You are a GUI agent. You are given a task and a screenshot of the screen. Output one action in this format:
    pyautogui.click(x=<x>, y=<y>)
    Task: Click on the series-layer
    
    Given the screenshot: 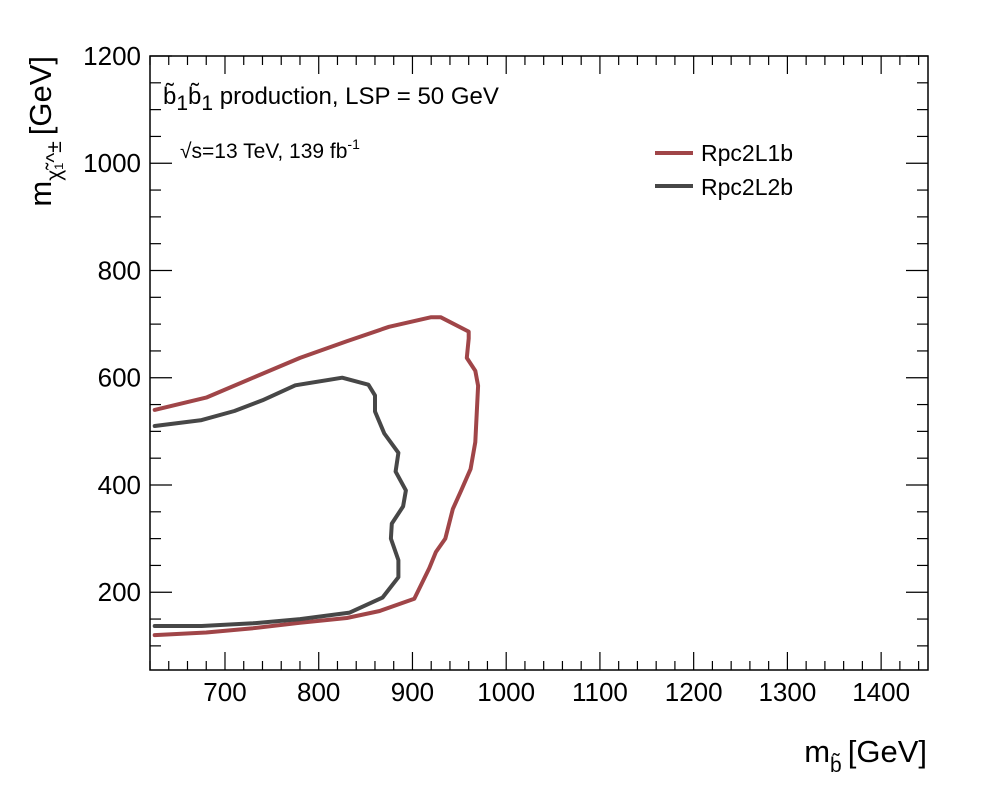 What is the action you would take?
    pyautogui.click(x=316, y=476)
    